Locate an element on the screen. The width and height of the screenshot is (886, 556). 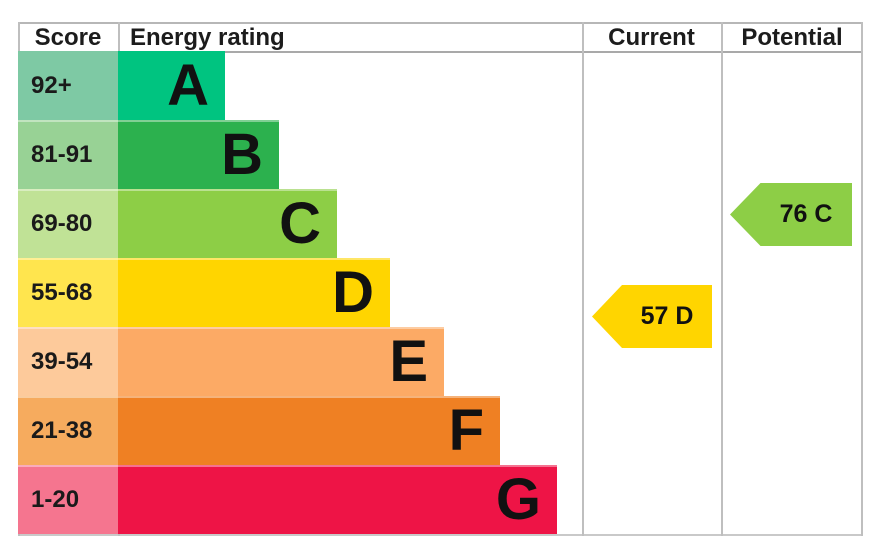
score-range-cell: 55-68 is located at coordinates (68, 292).